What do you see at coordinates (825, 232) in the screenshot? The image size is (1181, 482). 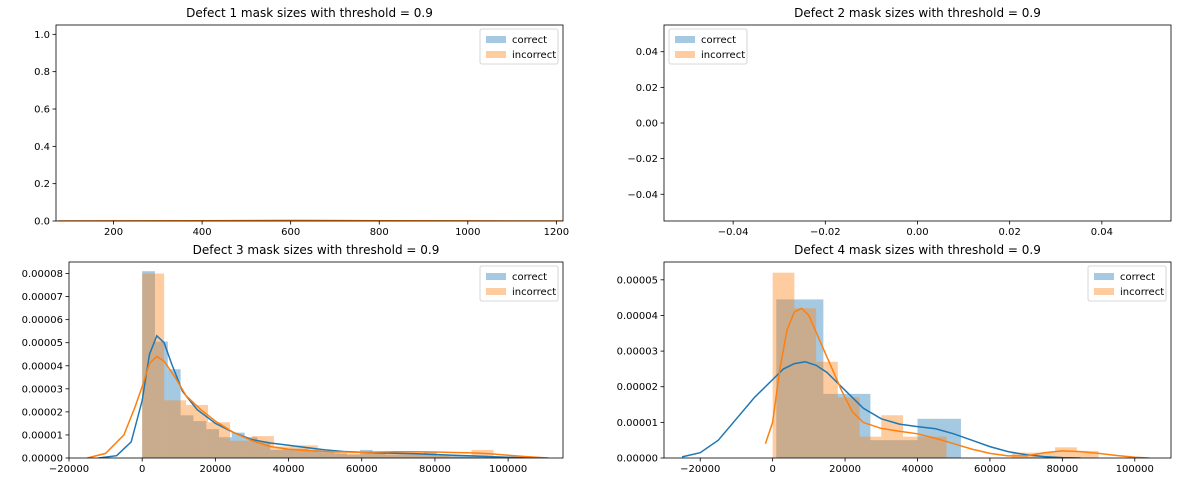 I see `x-tick-label: −0.02` at bounding box center [825, 232].